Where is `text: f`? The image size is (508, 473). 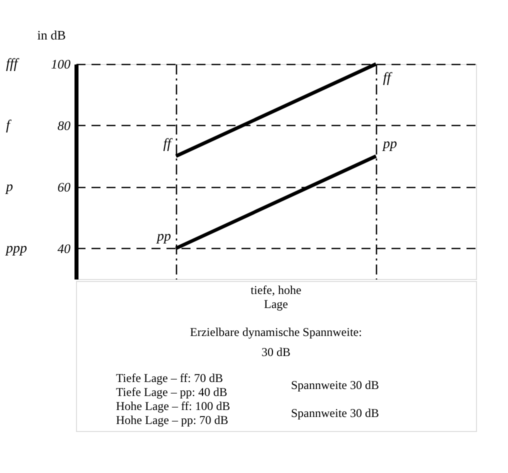 text: f is located at coordinates (9, 126).